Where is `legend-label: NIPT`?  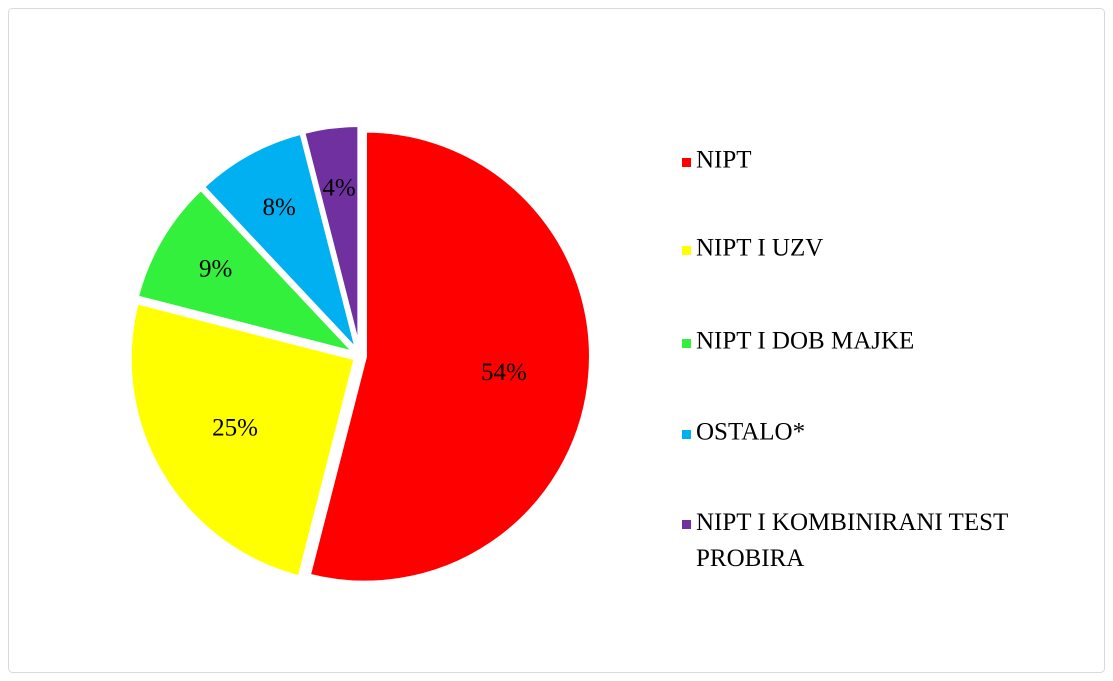 legend-label: NIPT is located at coordinates (724, 160).